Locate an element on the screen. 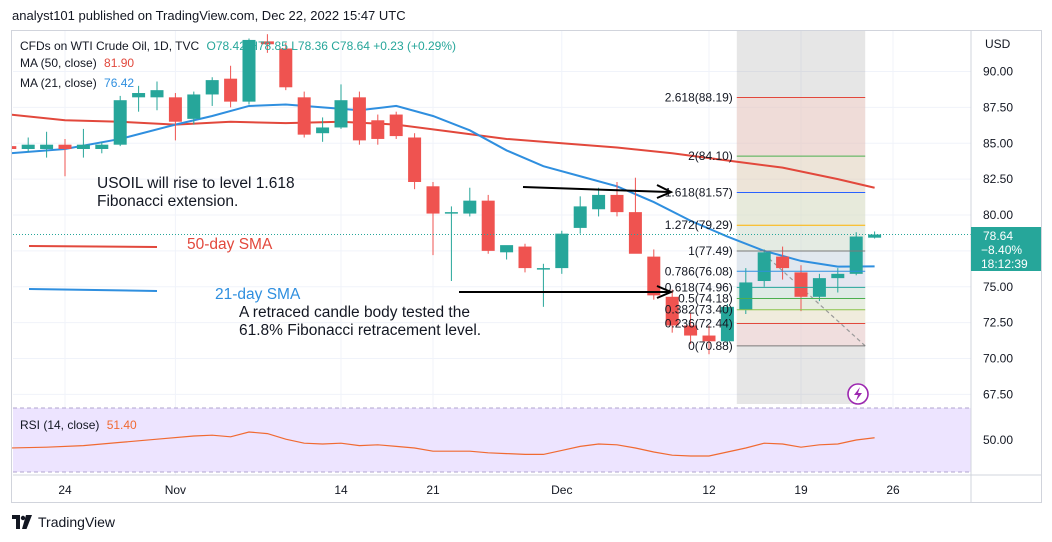 The height and width of the screenshot is (542, 1052). retrace-annotation-line1: A retraced candle body tested the is located at coordinates (354, 312).